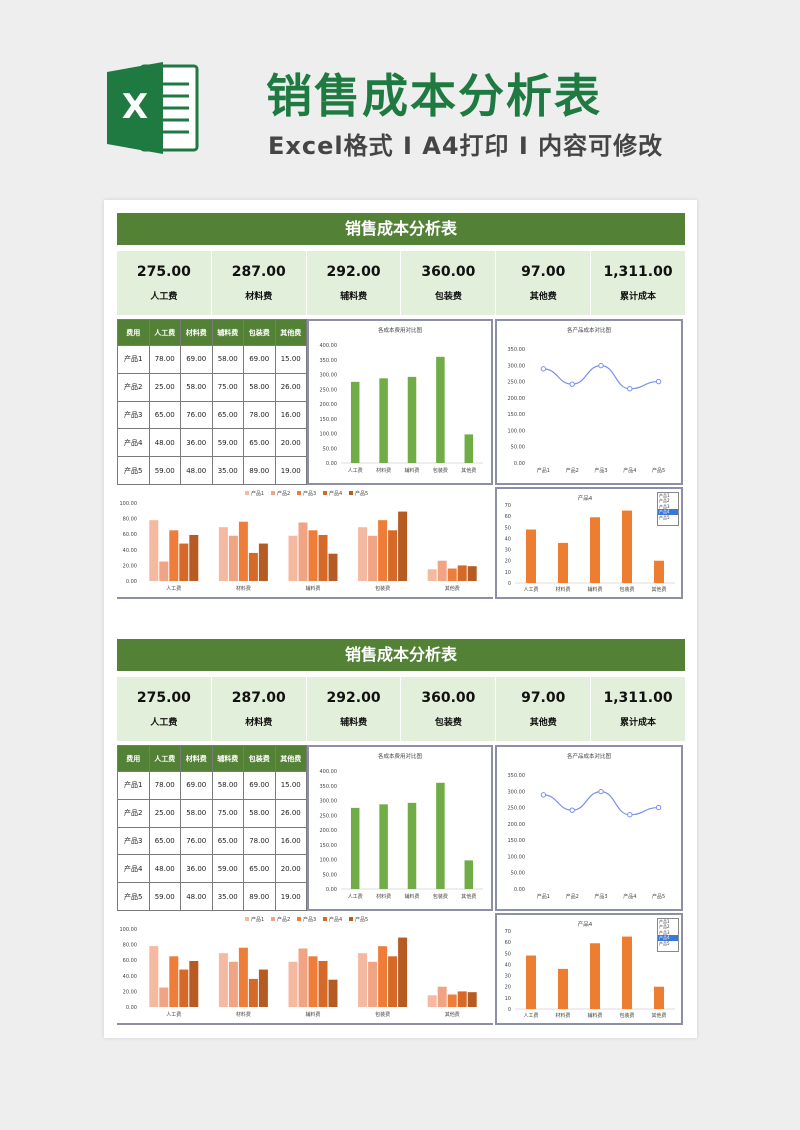 The image size is (800, 1130). What do you see at coordinates (355, 896) in the screenshot?
I see `x-tick-label: 人工费` at bounding box center [355, 896].